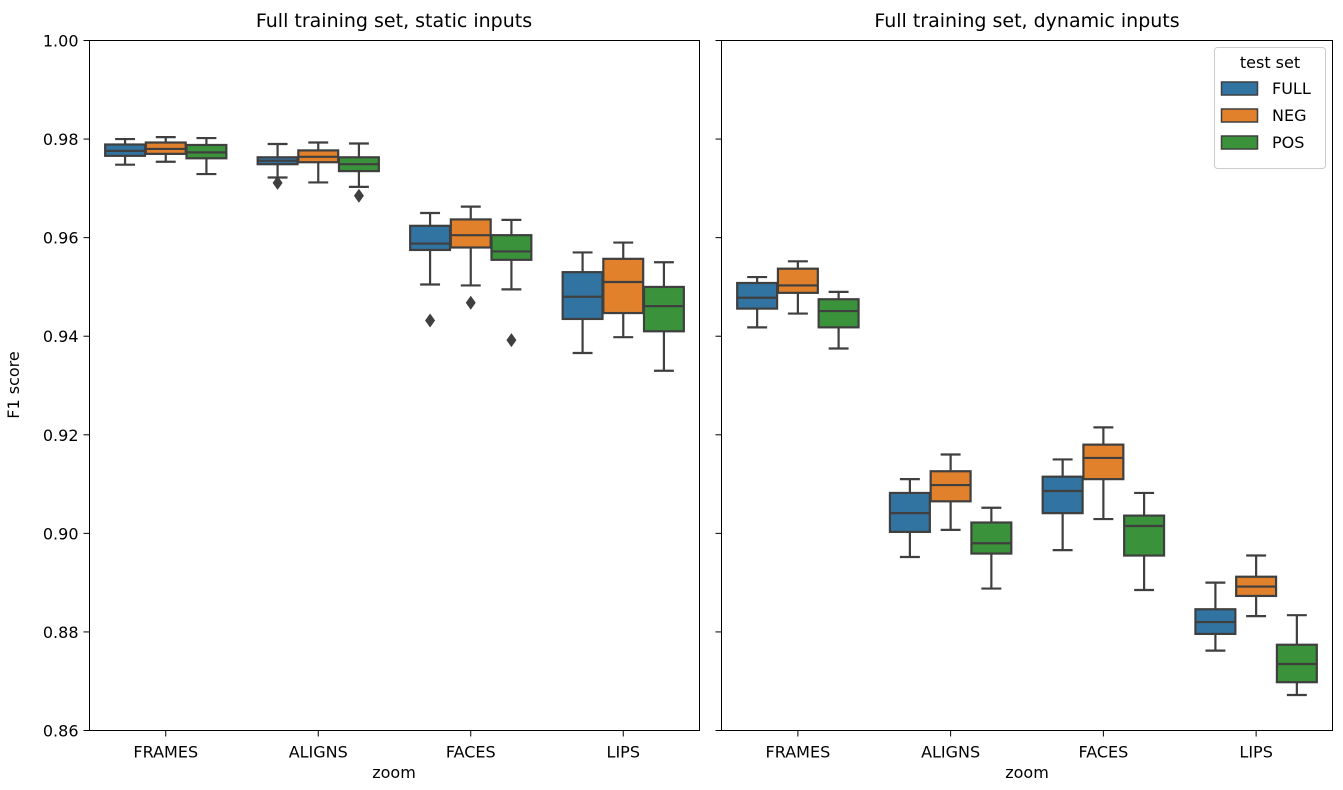  Describe the element at coordinates (61, 336) in the screenshot. I see `y-tick-label: 0.94` at that location.